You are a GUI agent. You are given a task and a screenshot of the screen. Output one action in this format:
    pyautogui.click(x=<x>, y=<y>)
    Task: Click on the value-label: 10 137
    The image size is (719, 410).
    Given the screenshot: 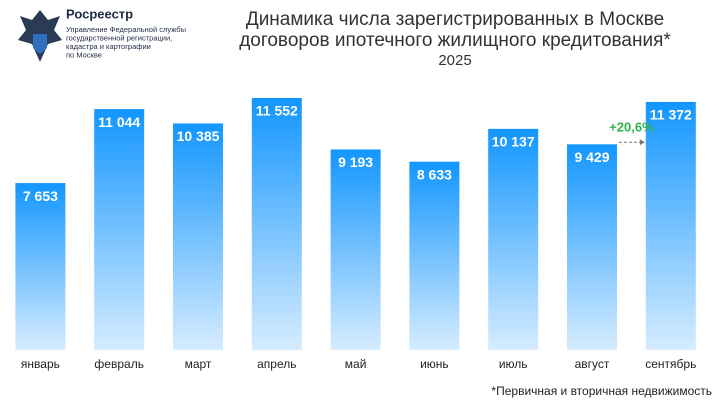 What is the action you would take?
    pyautogui.click(x=513, y=142)
    